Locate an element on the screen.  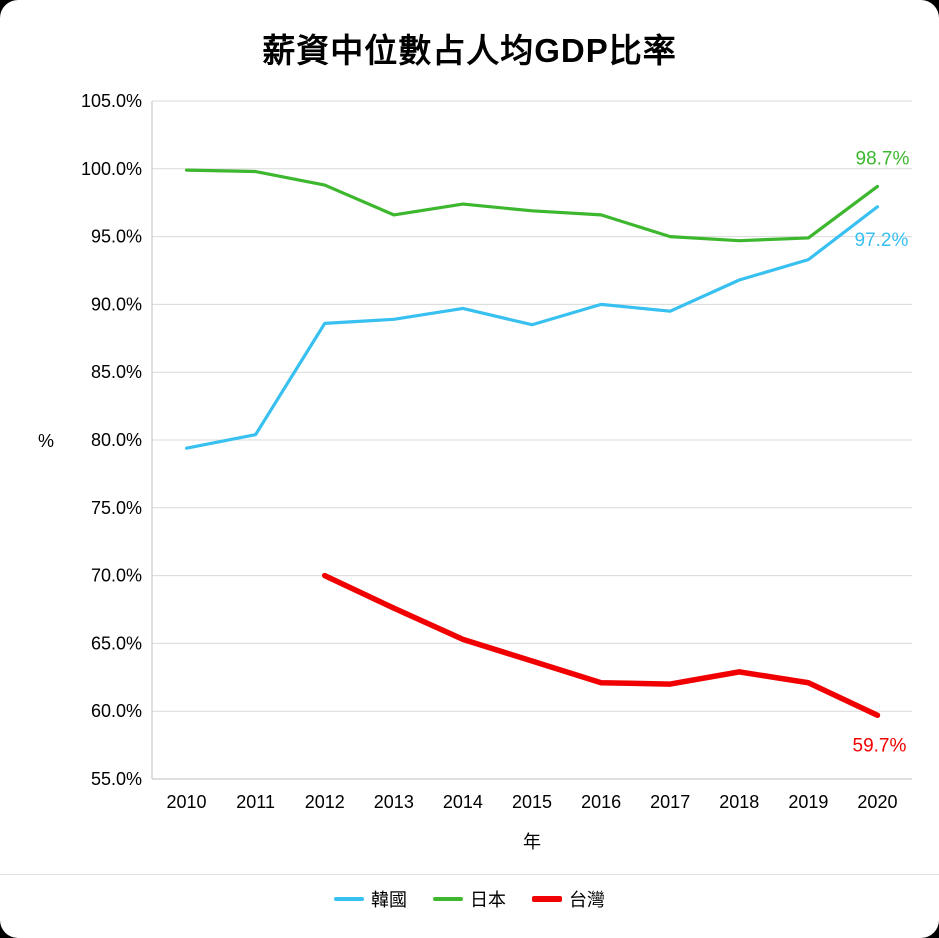
y-tick-label: 85.0% is located at coordinates (116, 372).